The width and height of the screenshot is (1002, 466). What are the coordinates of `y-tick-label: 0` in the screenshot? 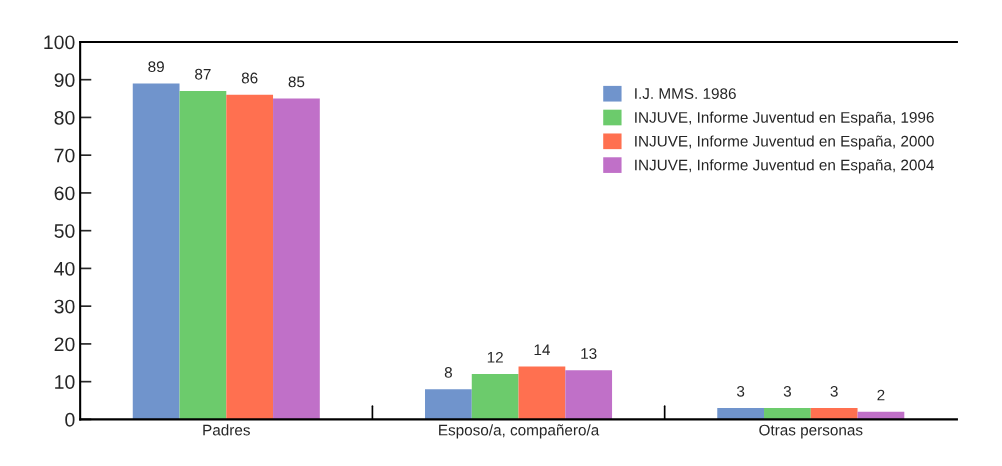 It's located at (70, 419).